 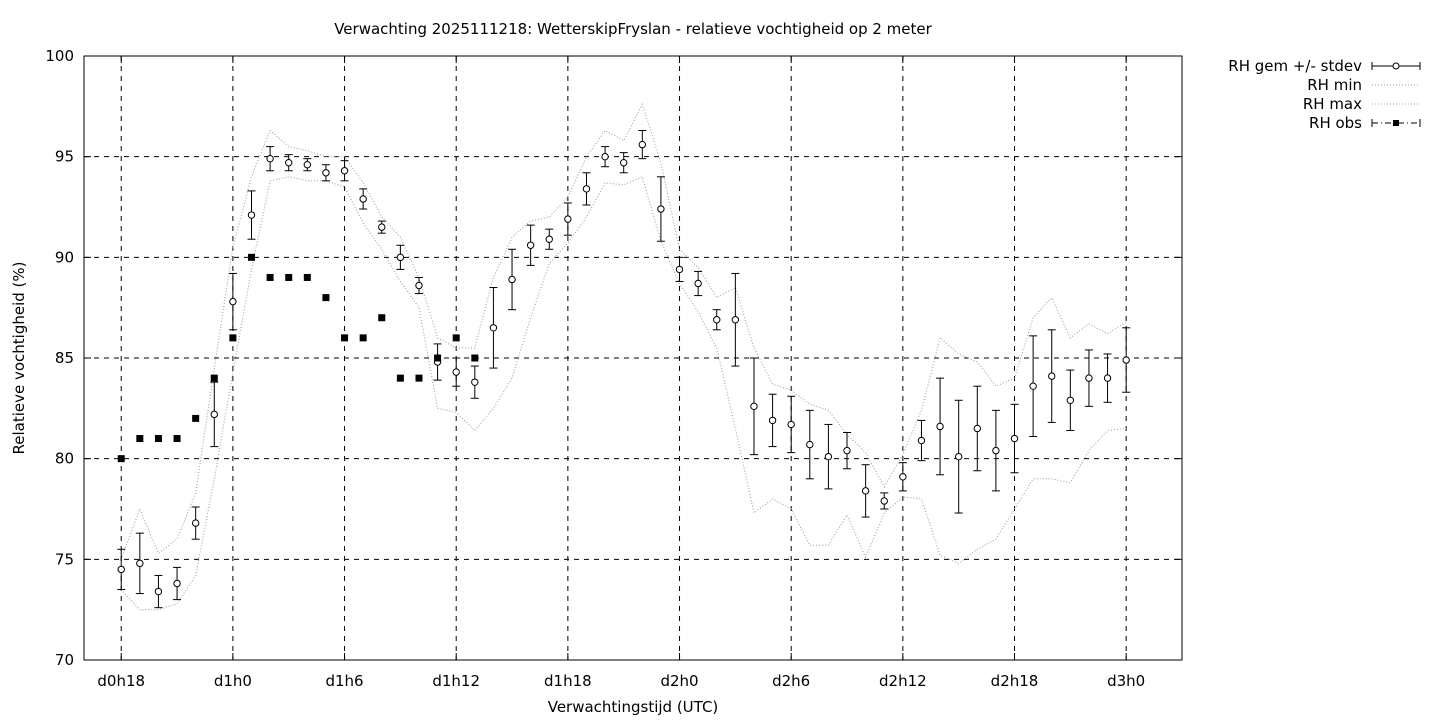 What do you see at coordinates (64, 358) in the screenshot?
I see `y-tick-label: 85` at bounding box center [64, 358].